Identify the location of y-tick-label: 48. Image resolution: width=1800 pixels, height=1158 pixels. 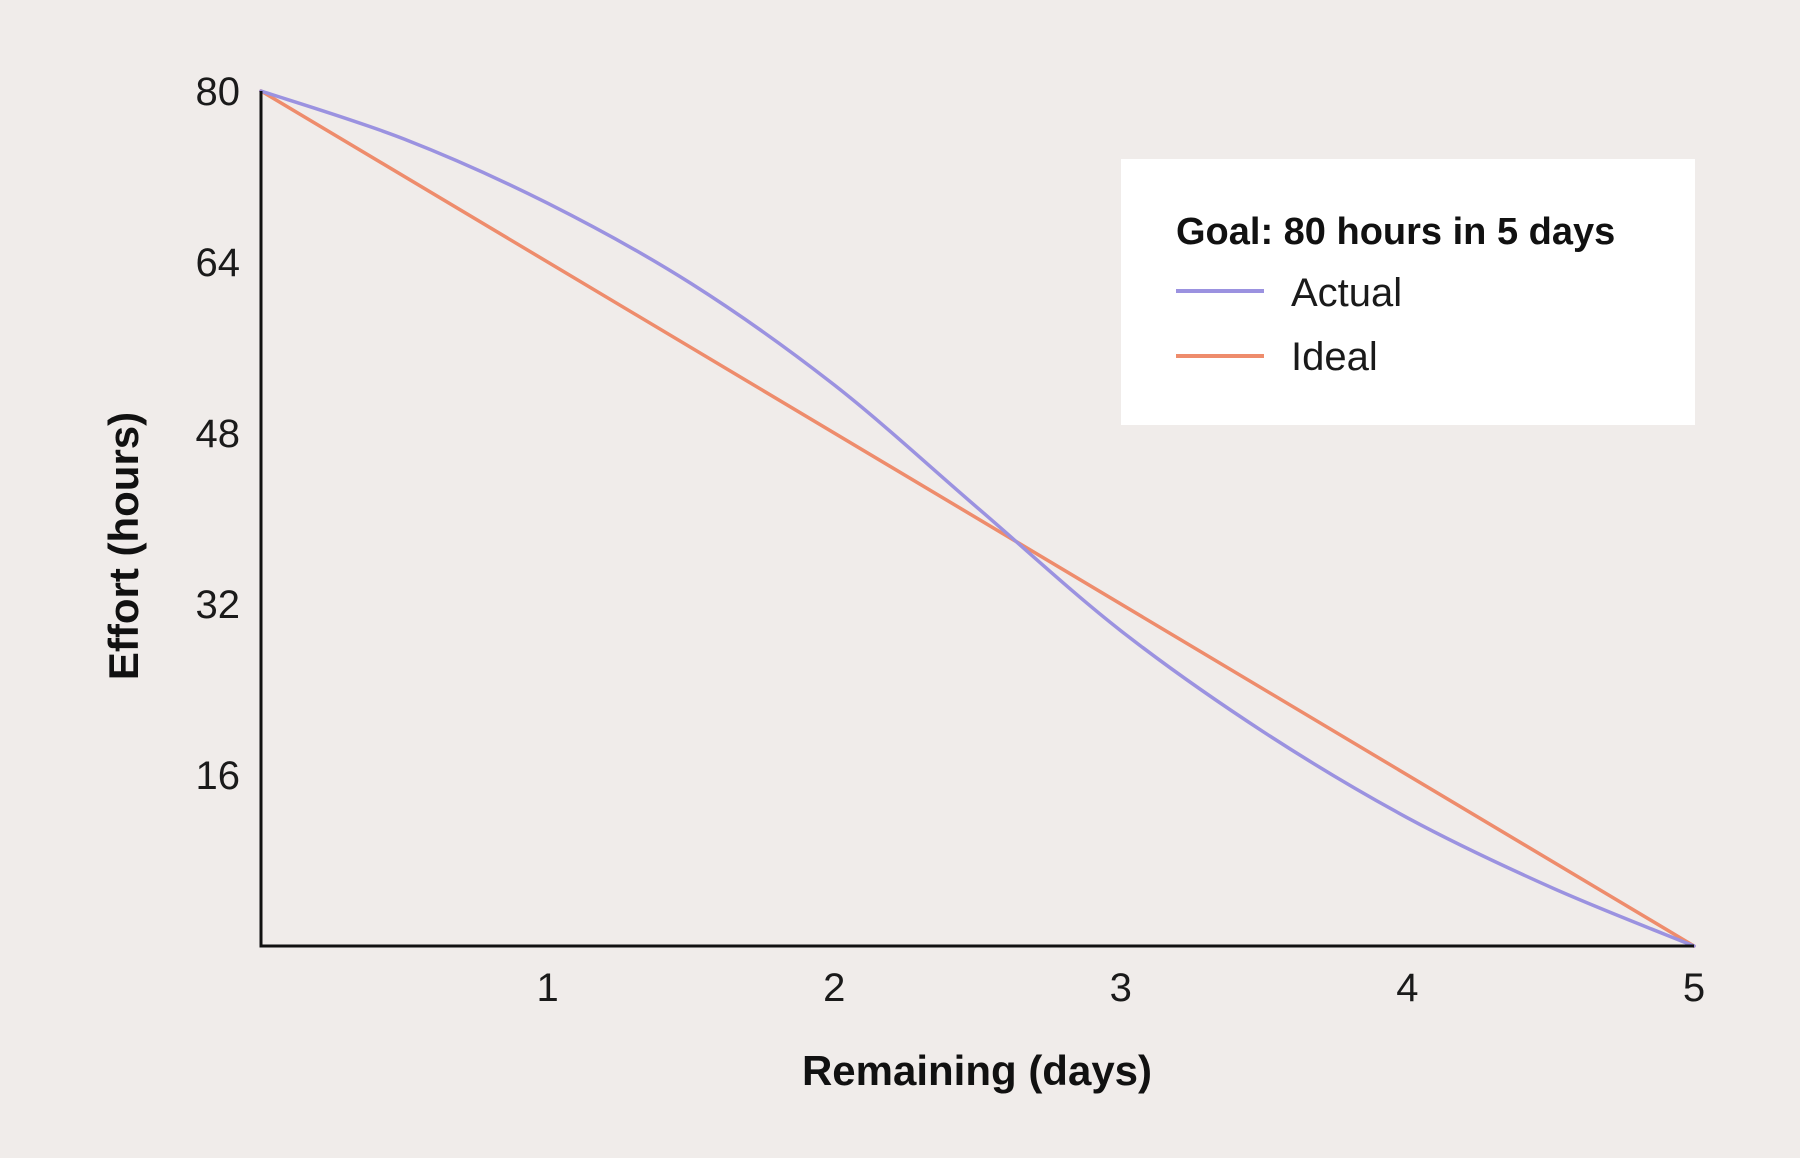
(218, 434).